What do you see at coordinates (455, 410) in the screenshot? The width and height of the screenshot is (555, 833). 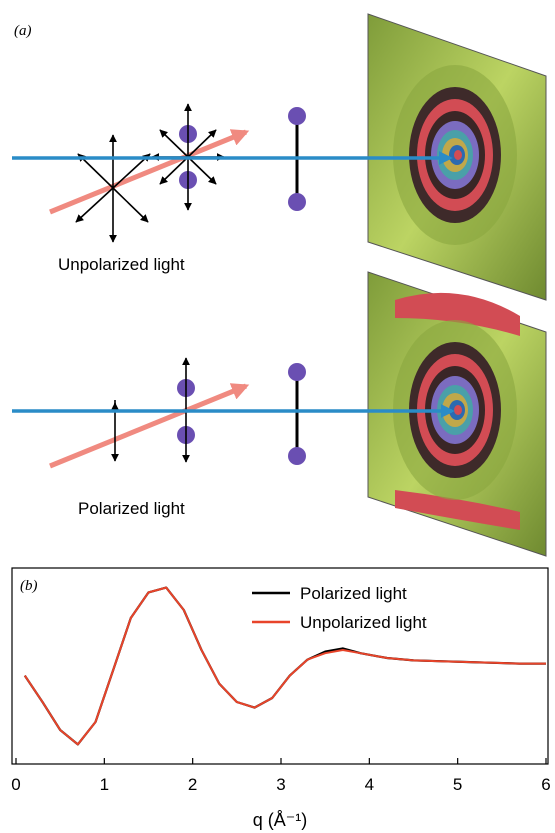 I see `scatter-rings-bottom` at bounding box center [455, 410].